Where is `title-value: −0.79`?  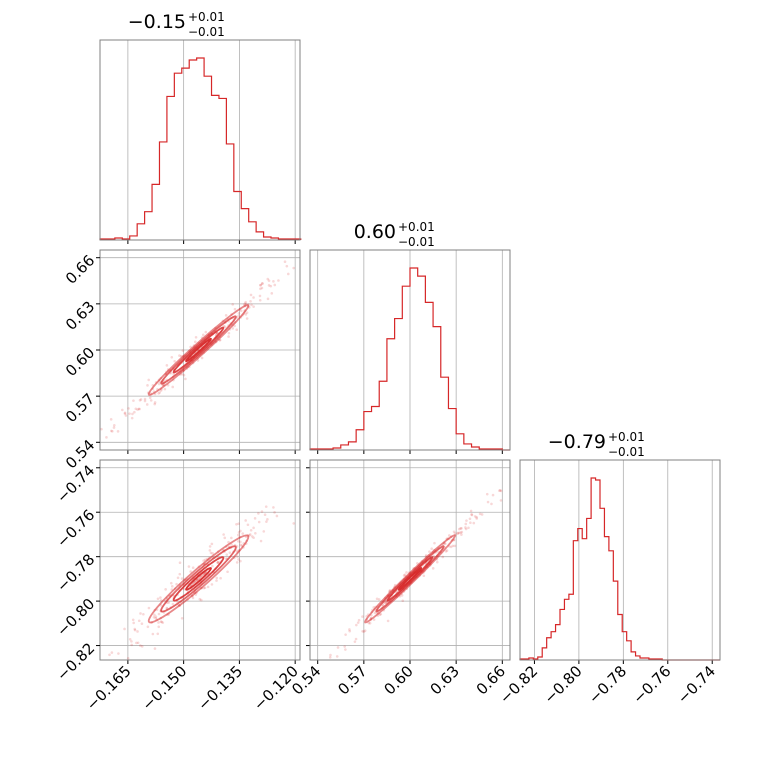 title-value: −0.79 is located at coordinates (577, 442).